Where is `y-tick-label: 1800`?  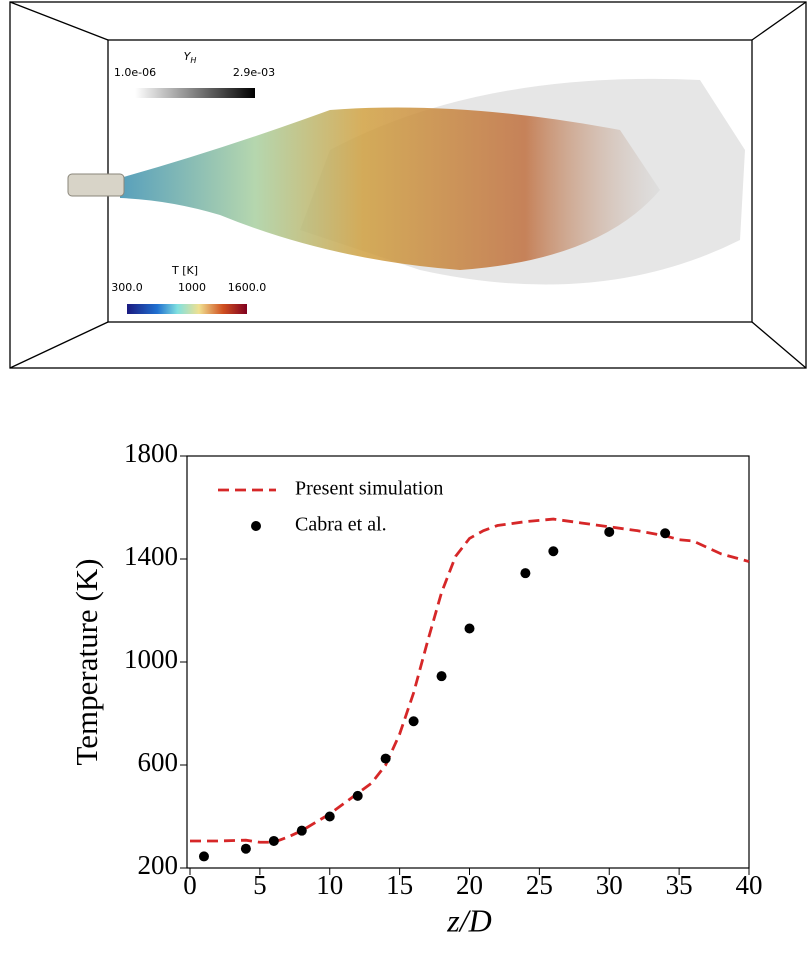 y-tick-label: 1800 is located at coordinates (151, 453).